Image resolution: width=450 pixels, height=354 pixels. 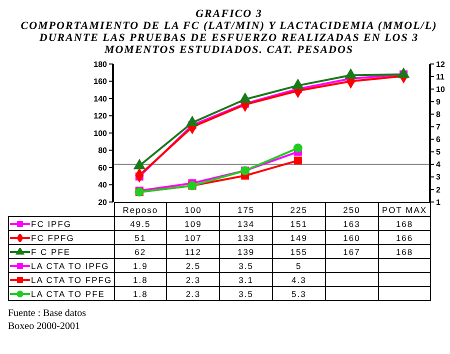 What do you see at coordinates (404, 237) in the screenshot?
I see `data-label: 166` at bounding box center [404, 237].